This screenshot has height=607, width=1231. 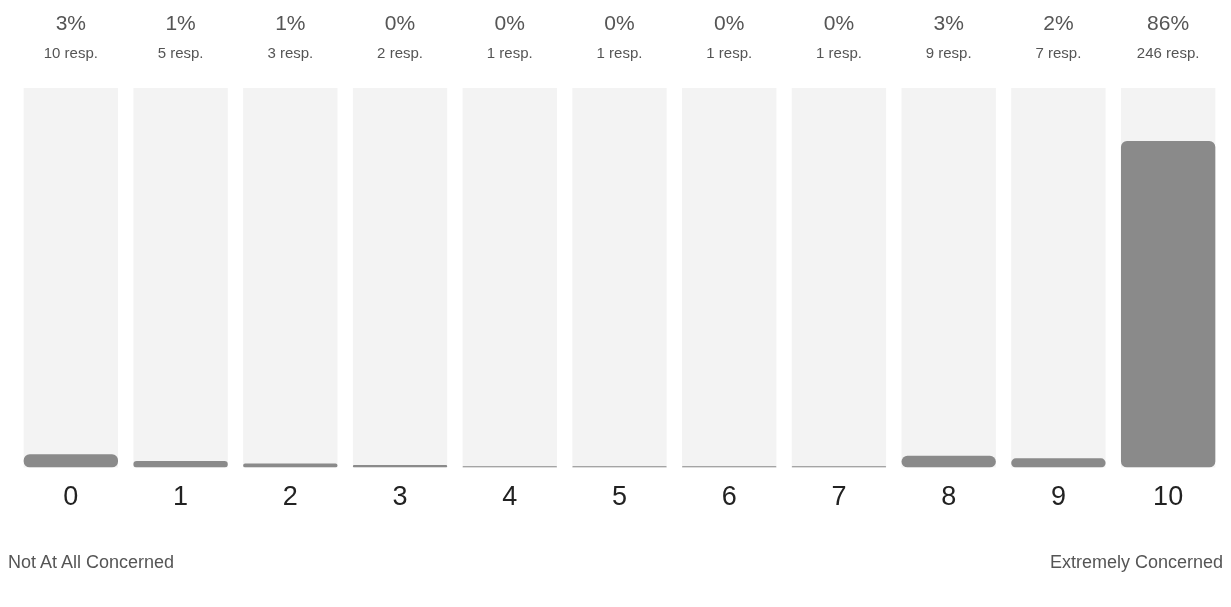 What do you see at coordinates (91, 562) in the screenshot?
I see `text: Not At All Concerned` at bounding box center [91, 562].